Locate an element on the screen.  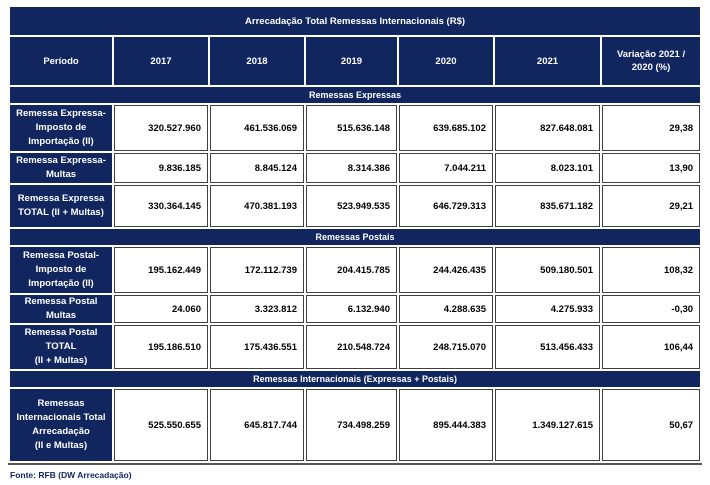
value-cell: 515.636.148 is located at coordinates (351, 128).